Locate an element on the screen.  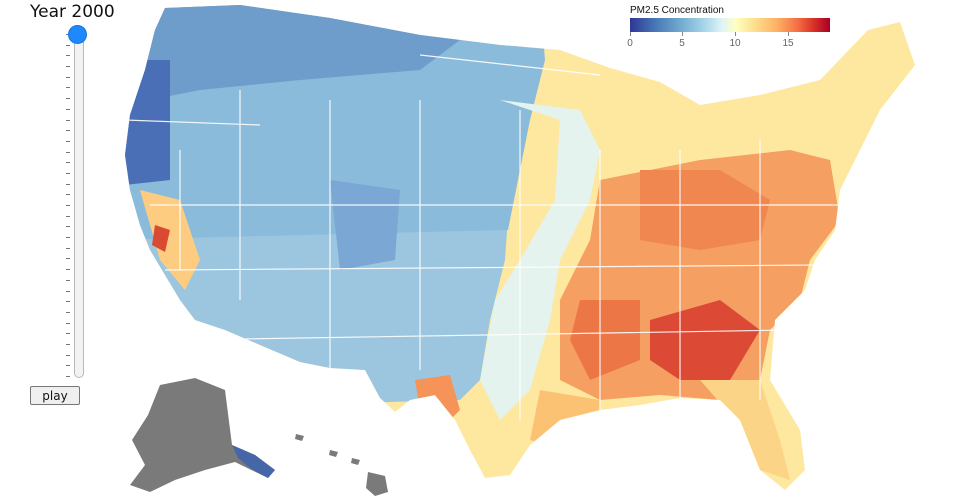
legend-label-5: 5 is located at coordinates (682, 43).